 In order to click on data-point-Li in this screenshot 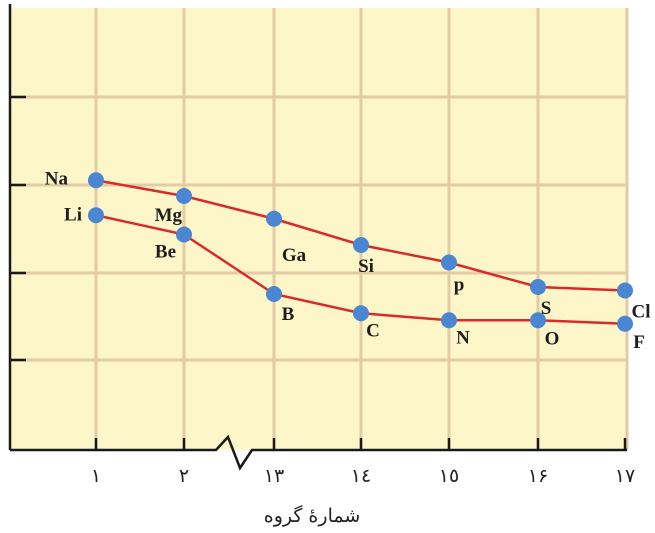, I will do `click(96, 215)`.